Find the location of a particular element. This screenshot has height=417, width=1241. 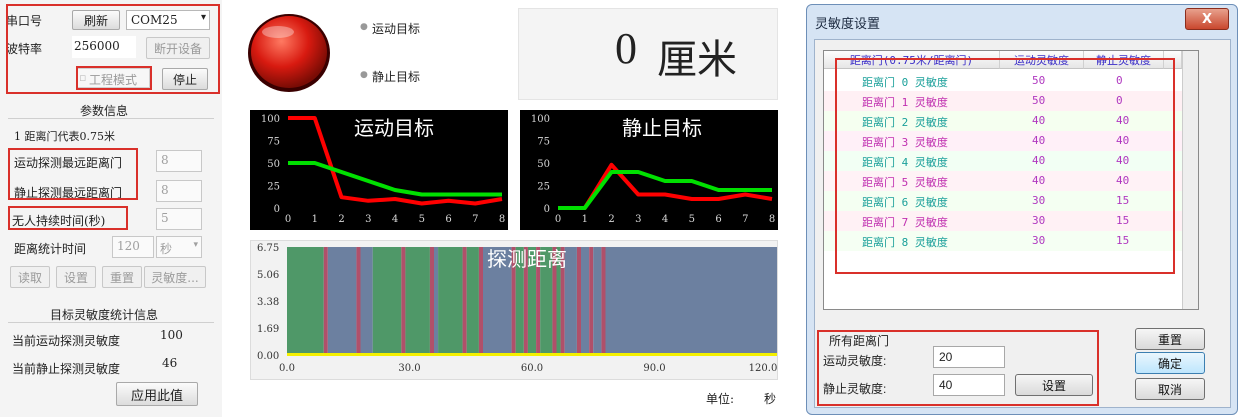

x-tick-label: 2 is located at coordinates (611, 219).